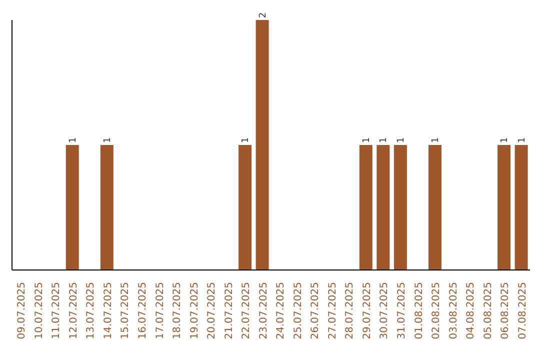 Image resolution: width=540 pixels, height=340 pixels. What do you see at coordinates (436, 311) in the screenshot?
I see `x-tick-label: 02.08.2025` at bounding box center [436, 311].